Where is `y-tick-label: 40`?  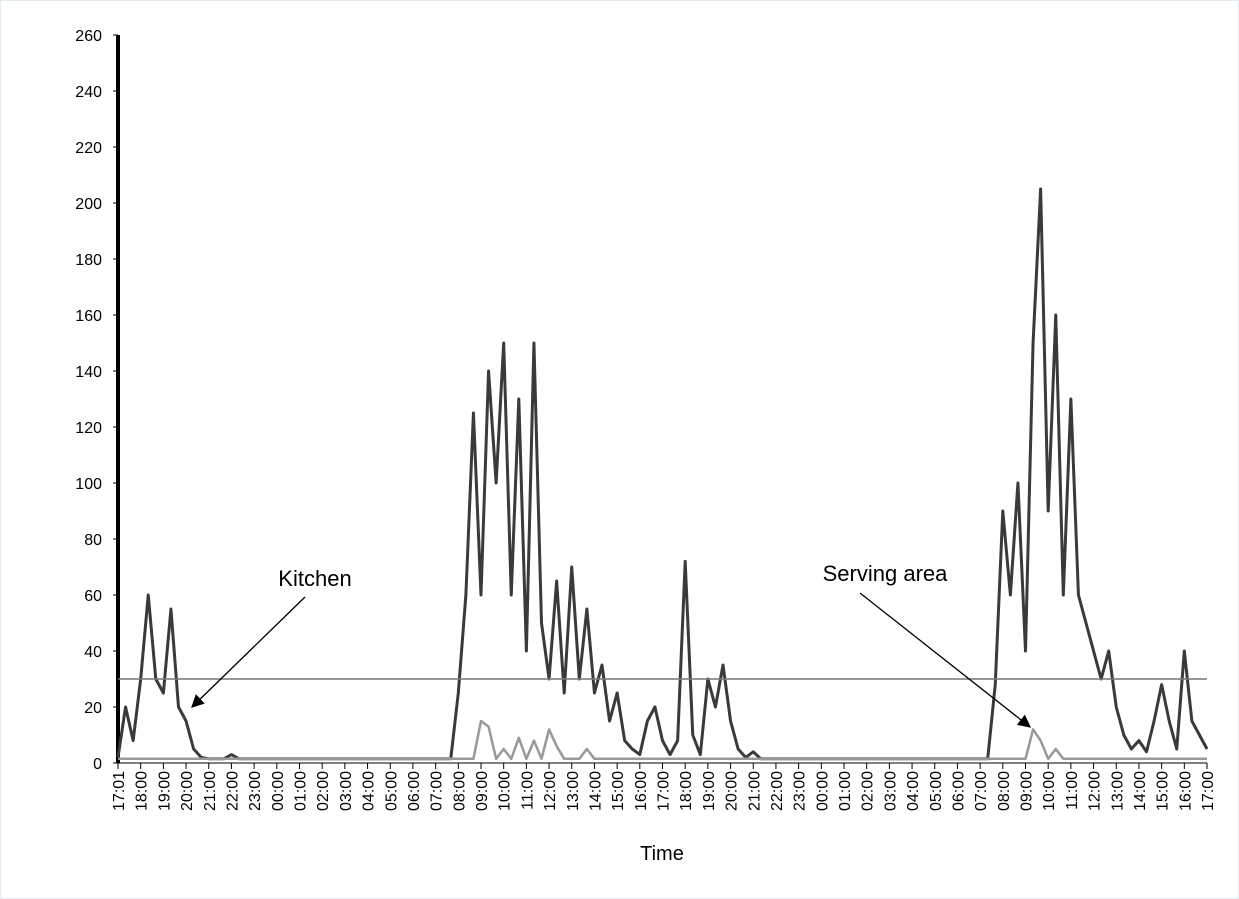
y-tick-label: 40 is located at coordinates (93, 652).